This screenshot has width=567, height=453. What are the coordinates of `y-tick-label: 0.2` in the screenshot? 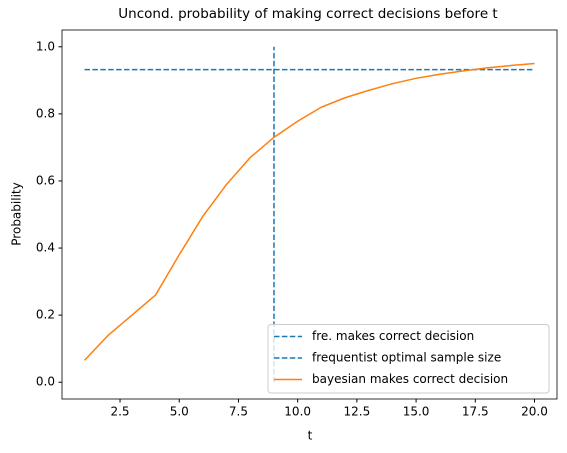 It's located at (45, 315).